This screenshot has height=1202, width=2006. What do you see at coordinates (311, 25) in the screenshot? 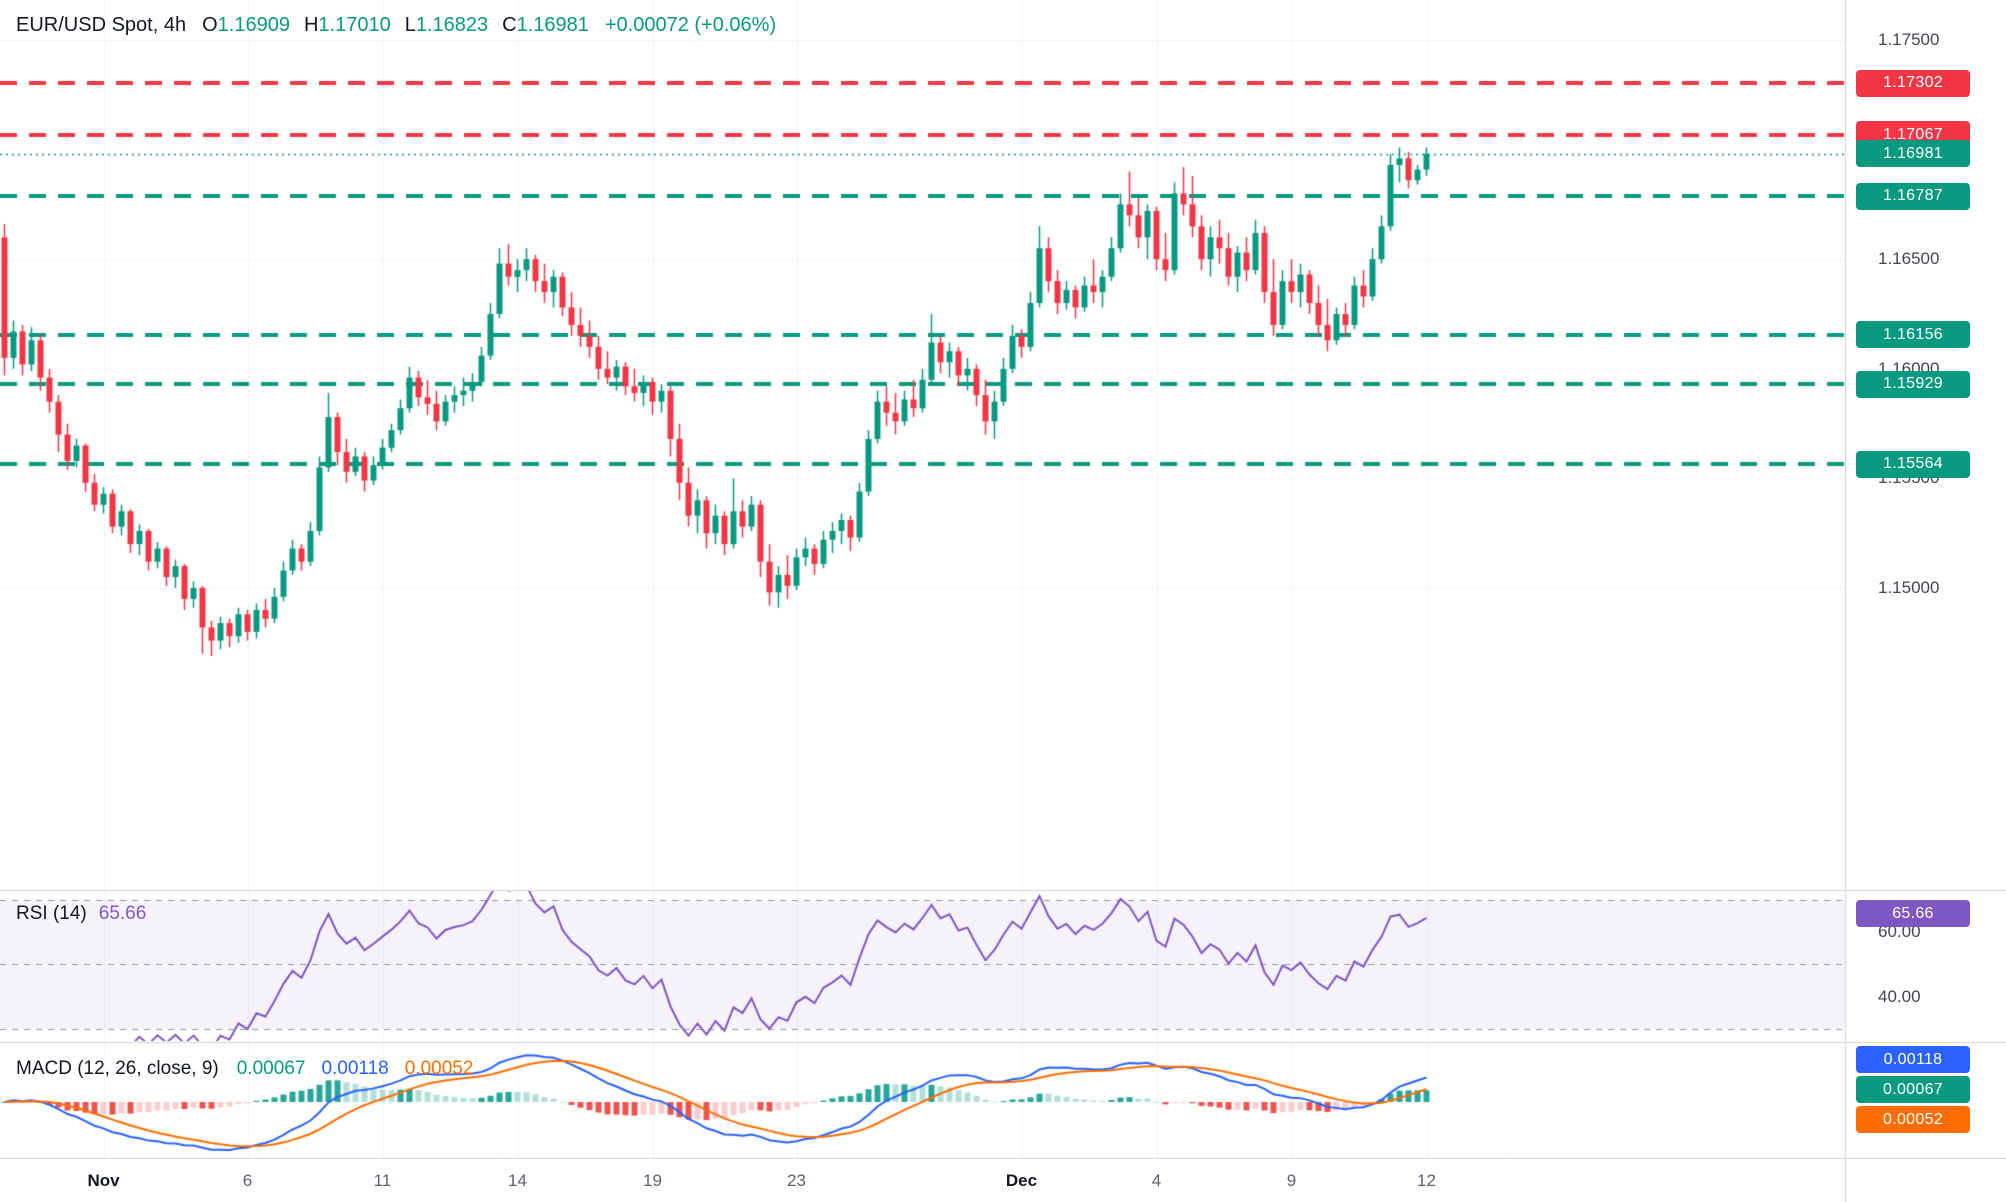
I see `high-label: H` at bounding box center [311, 25].